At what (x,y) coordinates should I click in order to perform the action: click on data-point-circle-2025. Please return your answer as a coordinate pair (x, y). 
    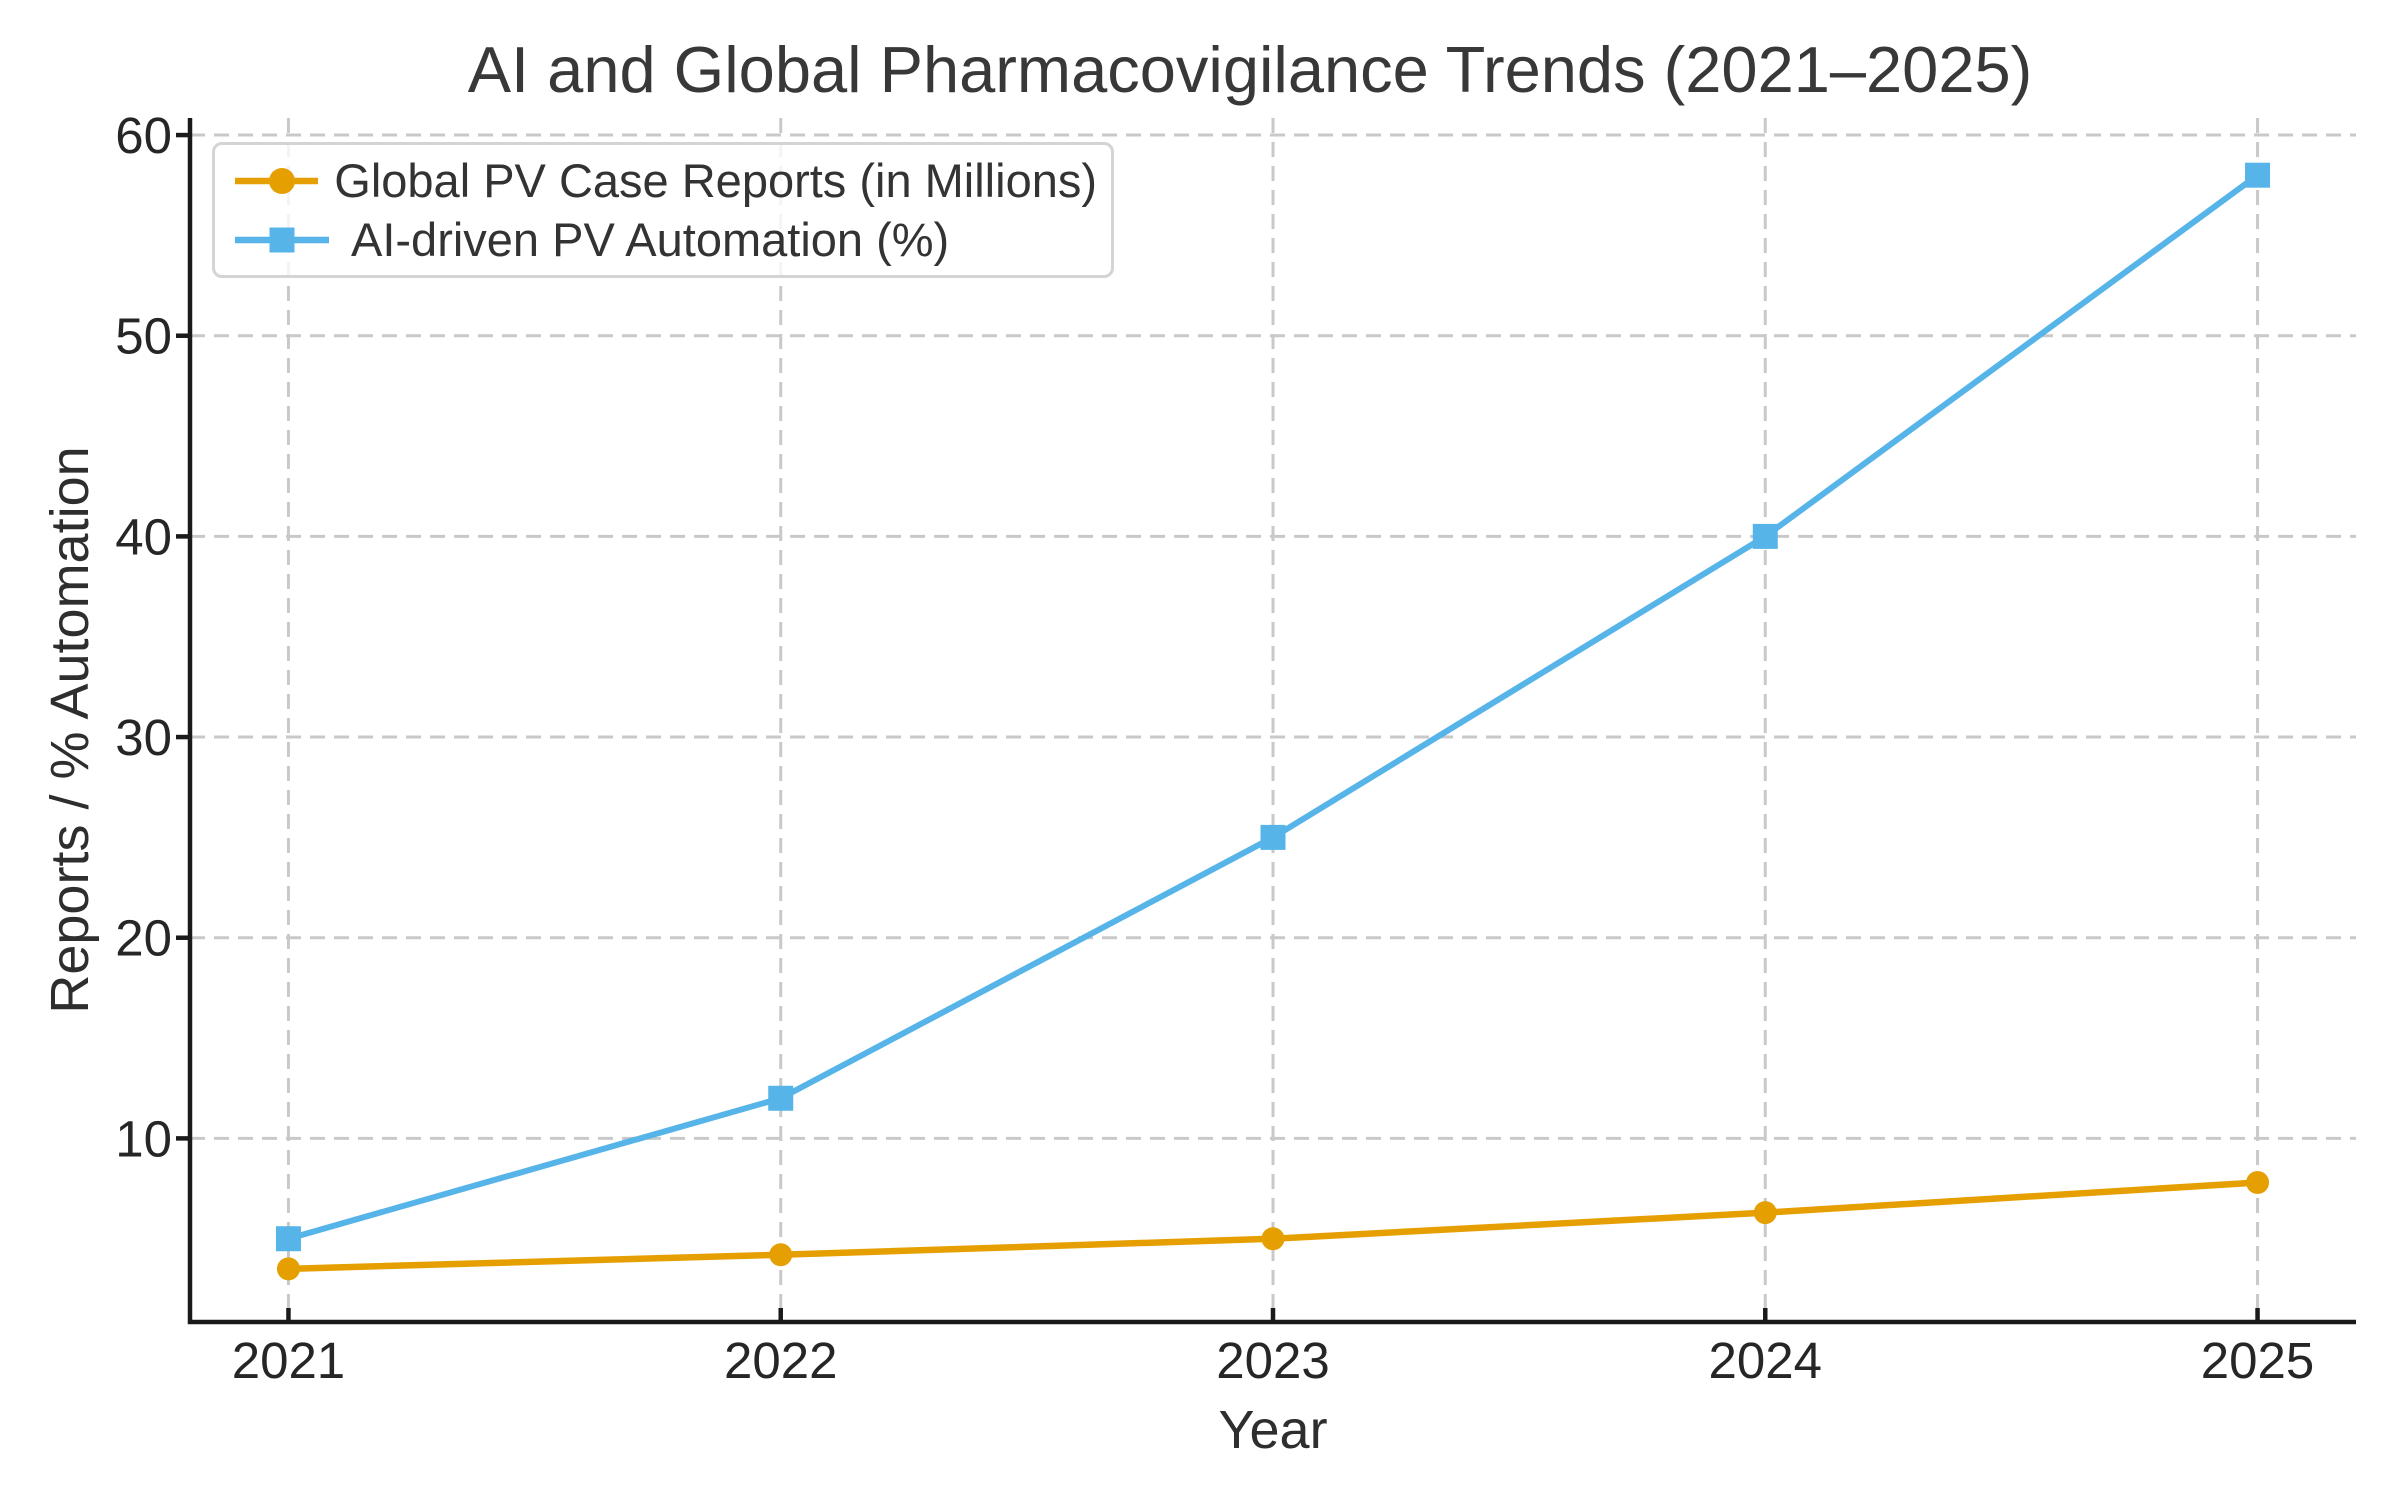
    Looking at the image, I should click on (2258, 1183).